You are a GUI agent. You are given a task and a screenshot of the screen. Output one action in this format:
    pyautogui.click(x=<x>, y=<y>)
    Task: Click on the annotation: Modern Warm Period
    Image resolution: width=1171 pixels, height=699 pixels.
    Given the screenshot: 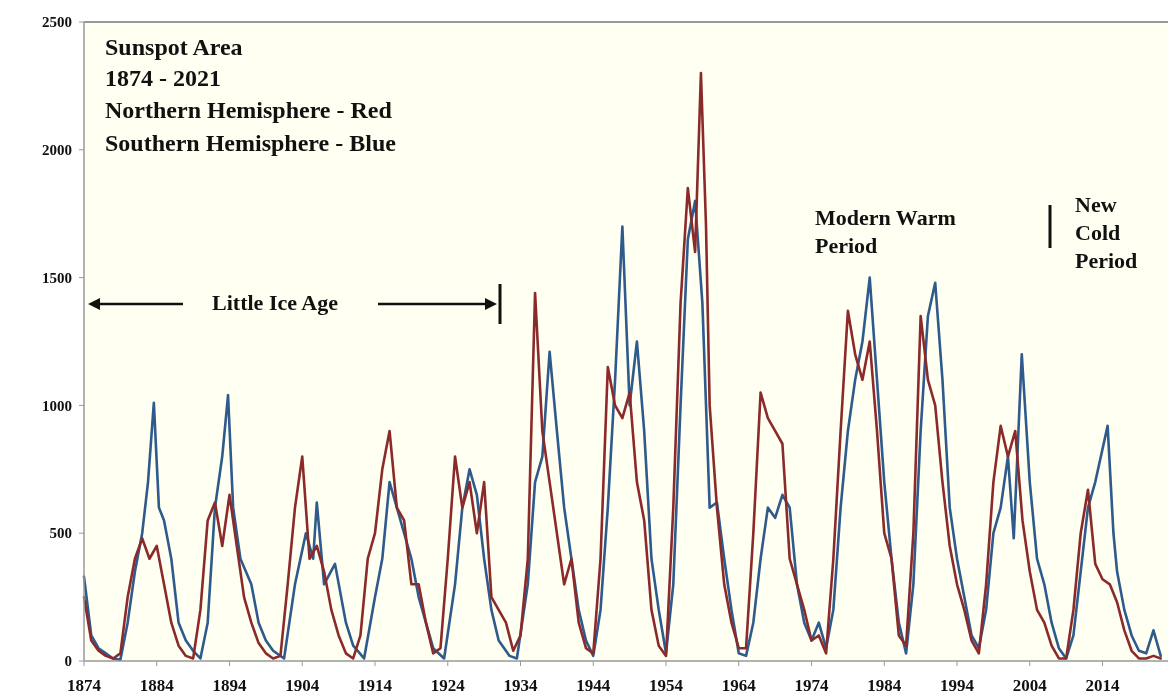 What is the action you would take?
    pyautogui.click(x=885, y=231)
    